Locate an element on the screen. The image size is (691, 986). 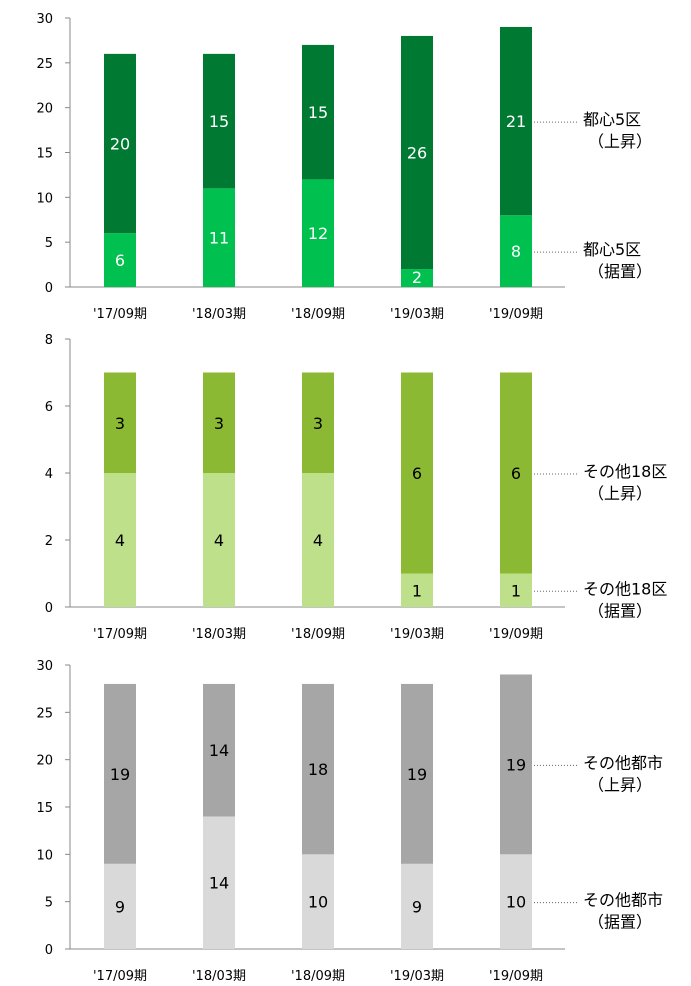
bar-data-label: 2 is located at coordinates (417, 277).